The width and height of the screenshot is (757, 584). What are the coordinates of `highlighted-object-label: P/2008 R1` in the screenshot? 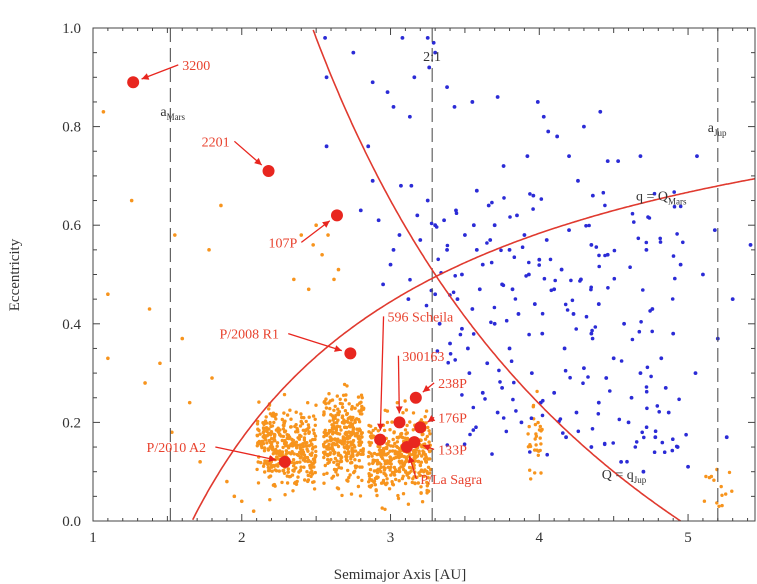 It's located at (249, 335).